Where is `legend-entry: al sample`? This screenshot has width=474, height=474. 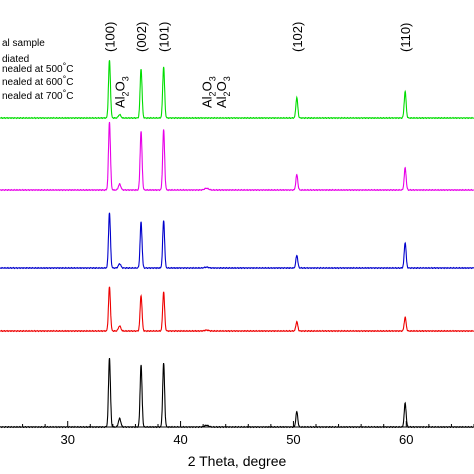 legend-entry: al sample is located at coordinates (23, 43).